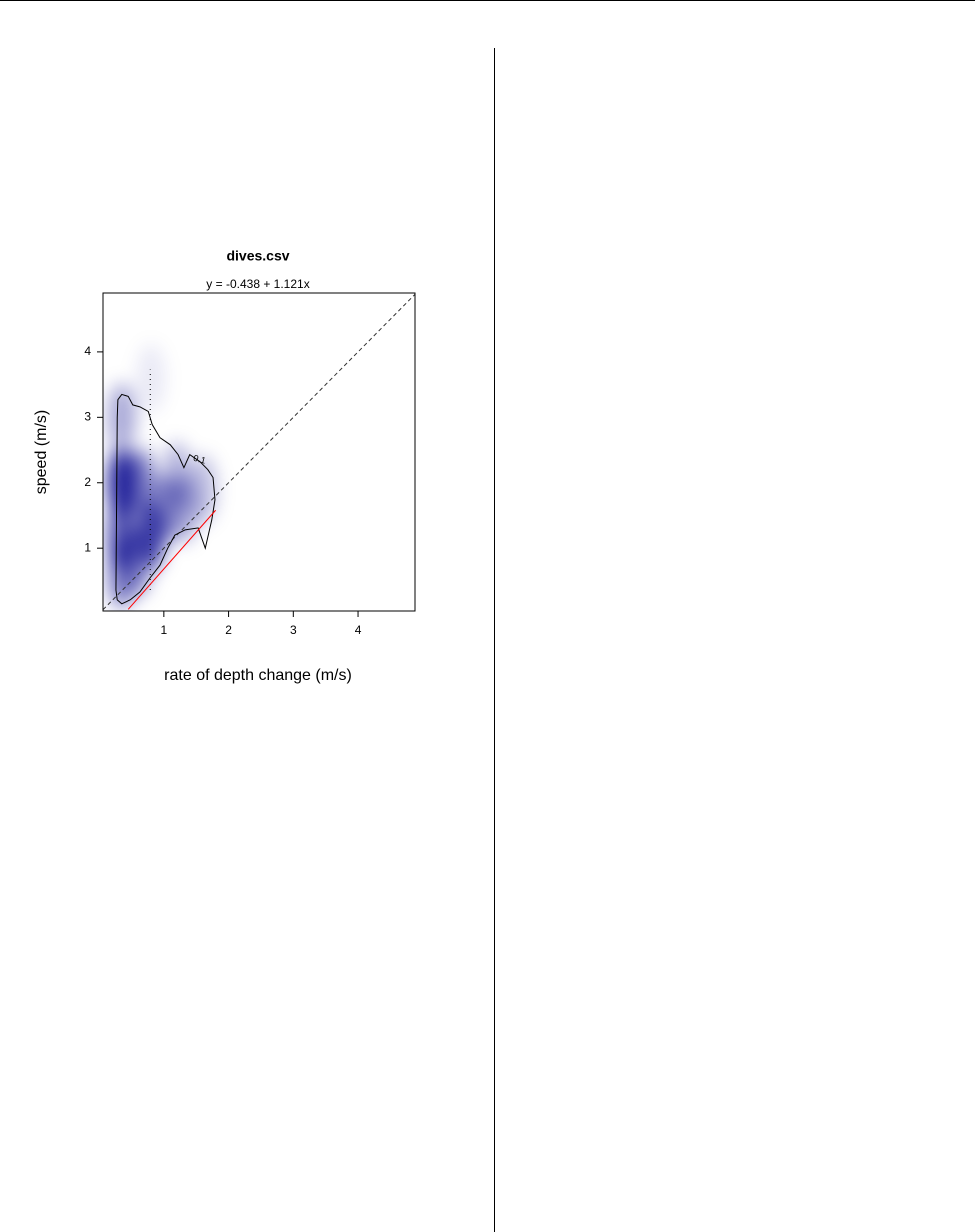 Image resolution: width=975 pixels, height=1232 pixels. Describe the element at coordinates (41, 452) in the screenshot. I see `y-axis-label: speed (m/s)` at that location.